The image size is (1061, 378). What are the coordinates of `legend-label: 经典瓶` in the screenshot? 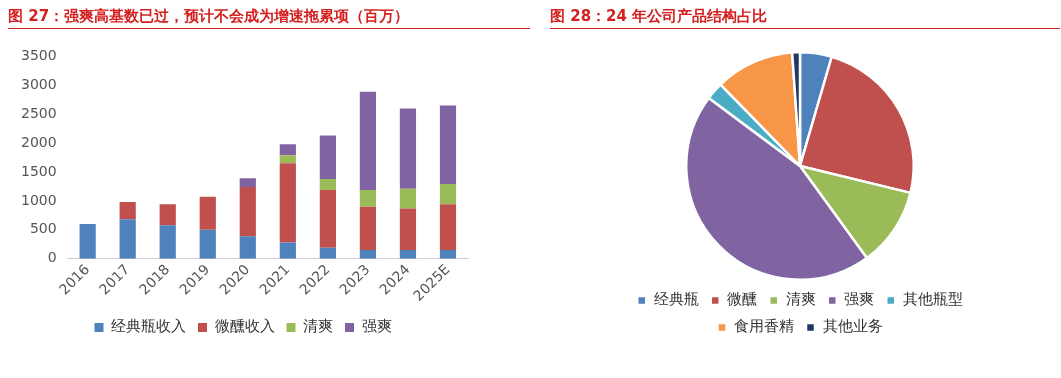 It's located at (676, 299).